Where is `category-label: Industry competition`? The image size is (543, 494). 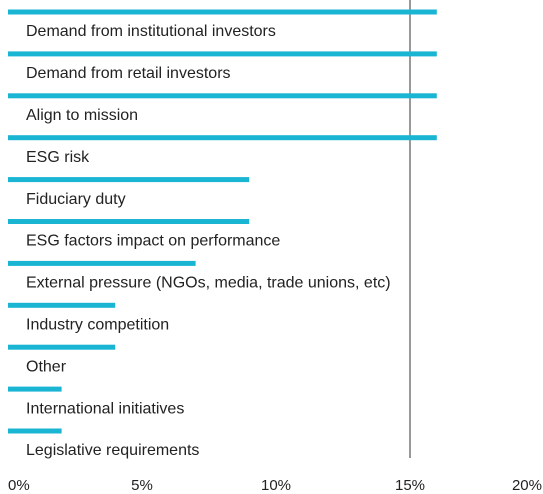 category-label: Industry competition is located at coordinates (97, 325).